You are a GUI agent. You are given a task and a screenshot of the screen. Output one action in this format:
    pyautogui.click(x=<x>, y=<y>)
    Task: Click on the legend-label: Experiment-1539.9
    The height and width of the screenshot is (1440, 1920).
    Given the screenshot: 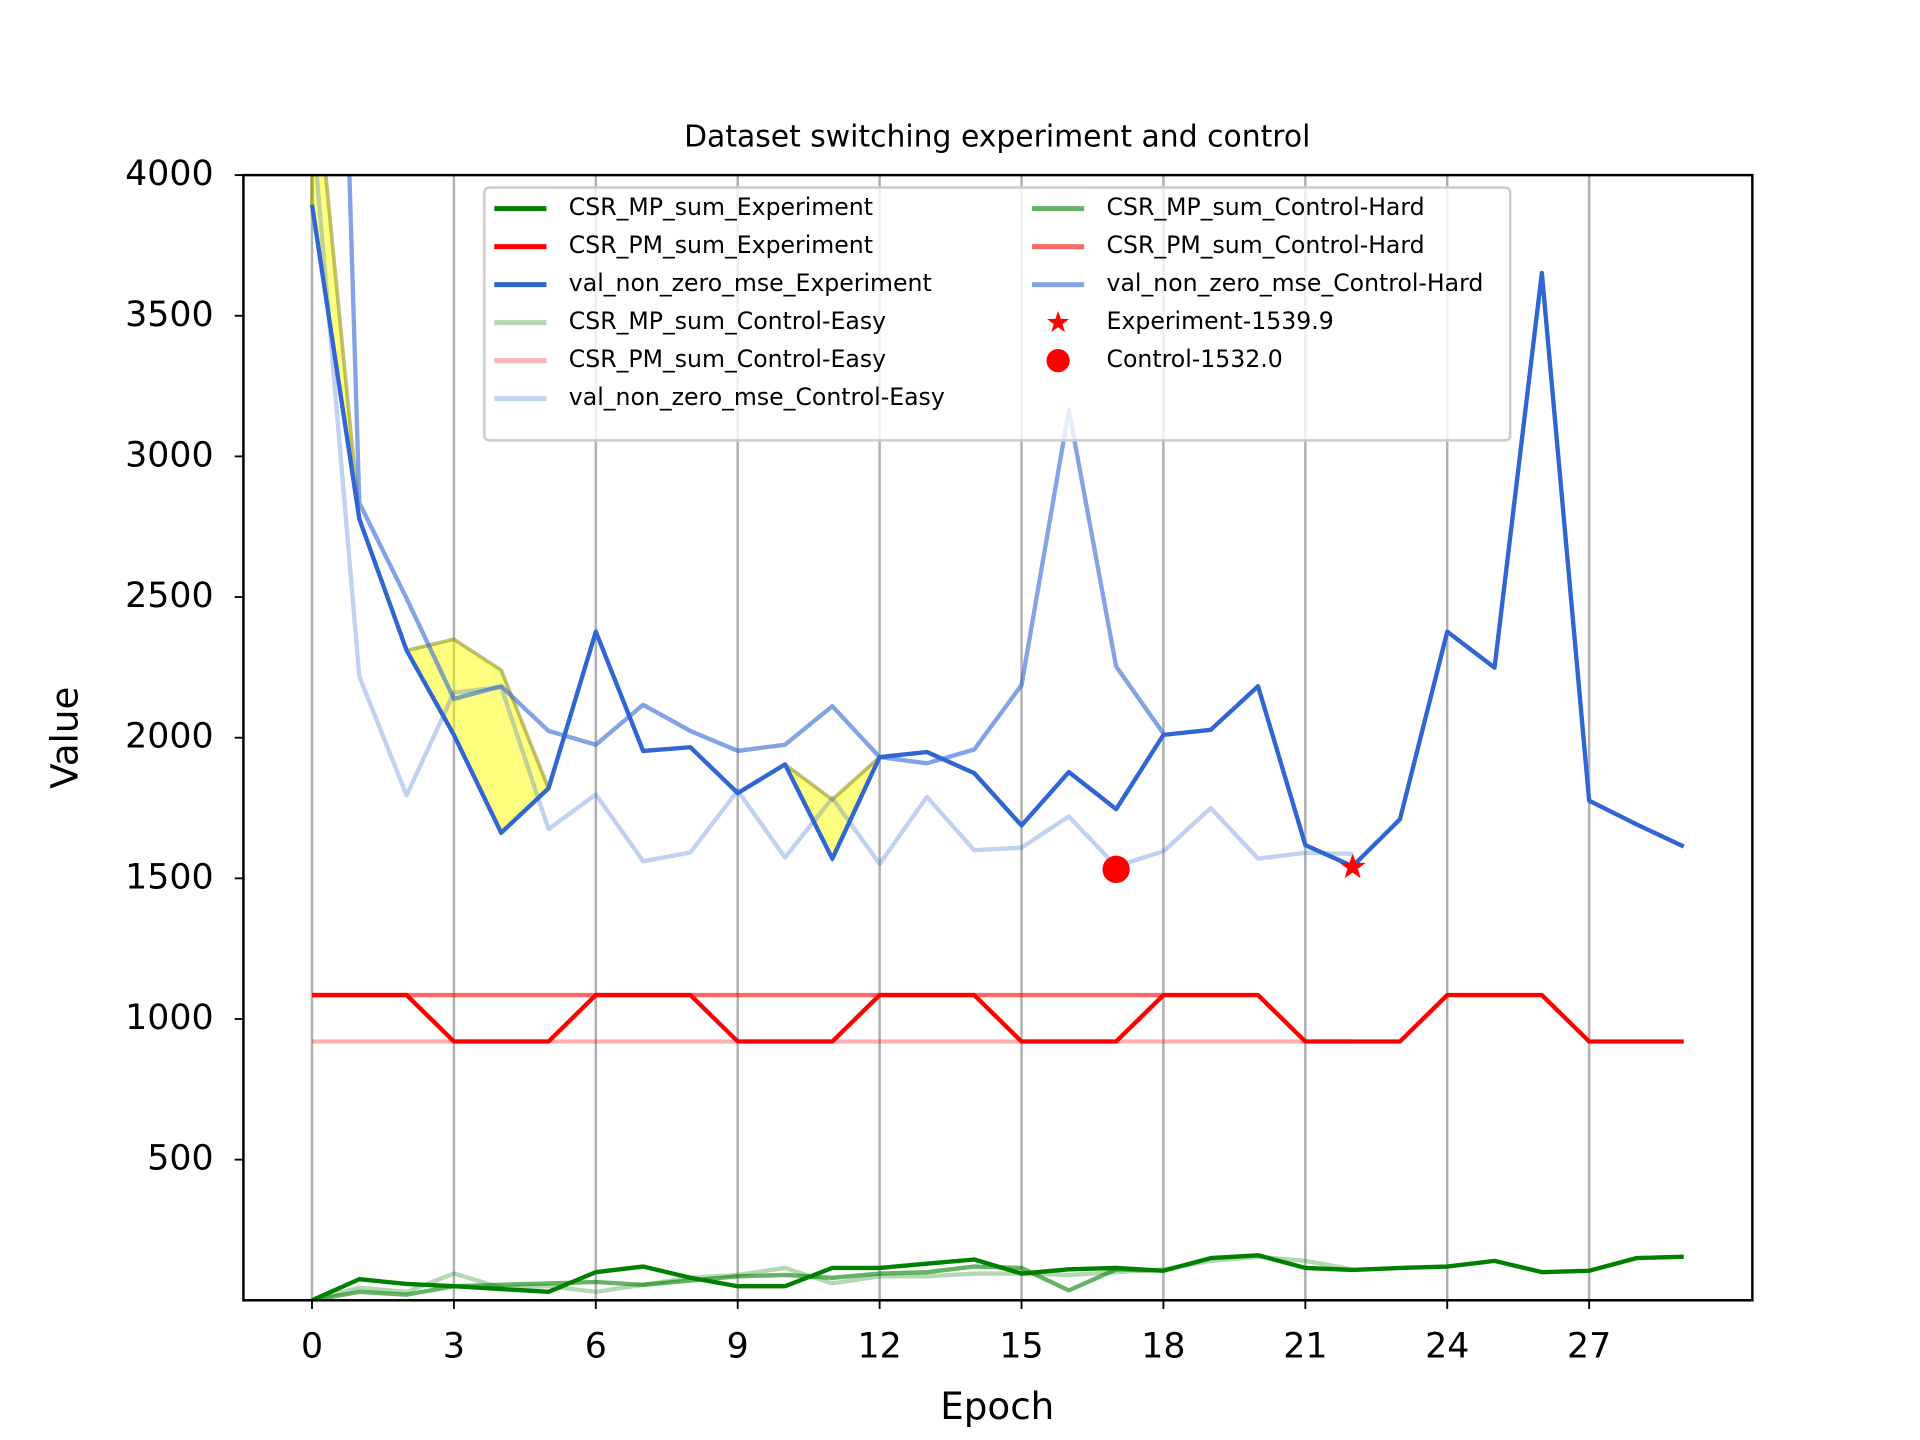 What is the action you would take?
    pyautogui.click(x=1220, y=321)
    